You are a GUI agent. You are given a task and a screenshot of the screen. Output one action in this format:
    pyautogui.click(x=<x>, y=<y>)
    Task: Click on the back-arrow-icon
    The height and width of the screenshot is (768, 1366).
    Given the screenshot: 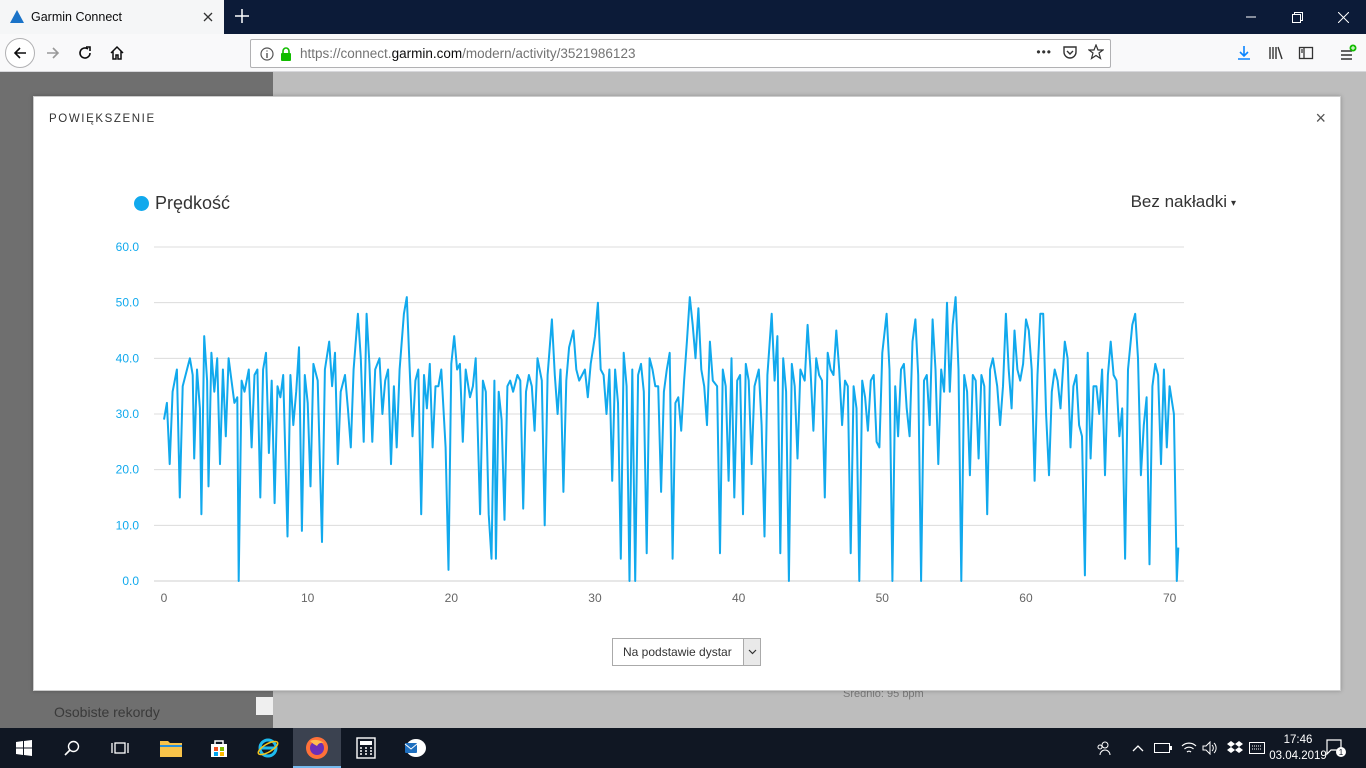 What is the action you would take?
    pyautogui.click(x=19, y=53)
    